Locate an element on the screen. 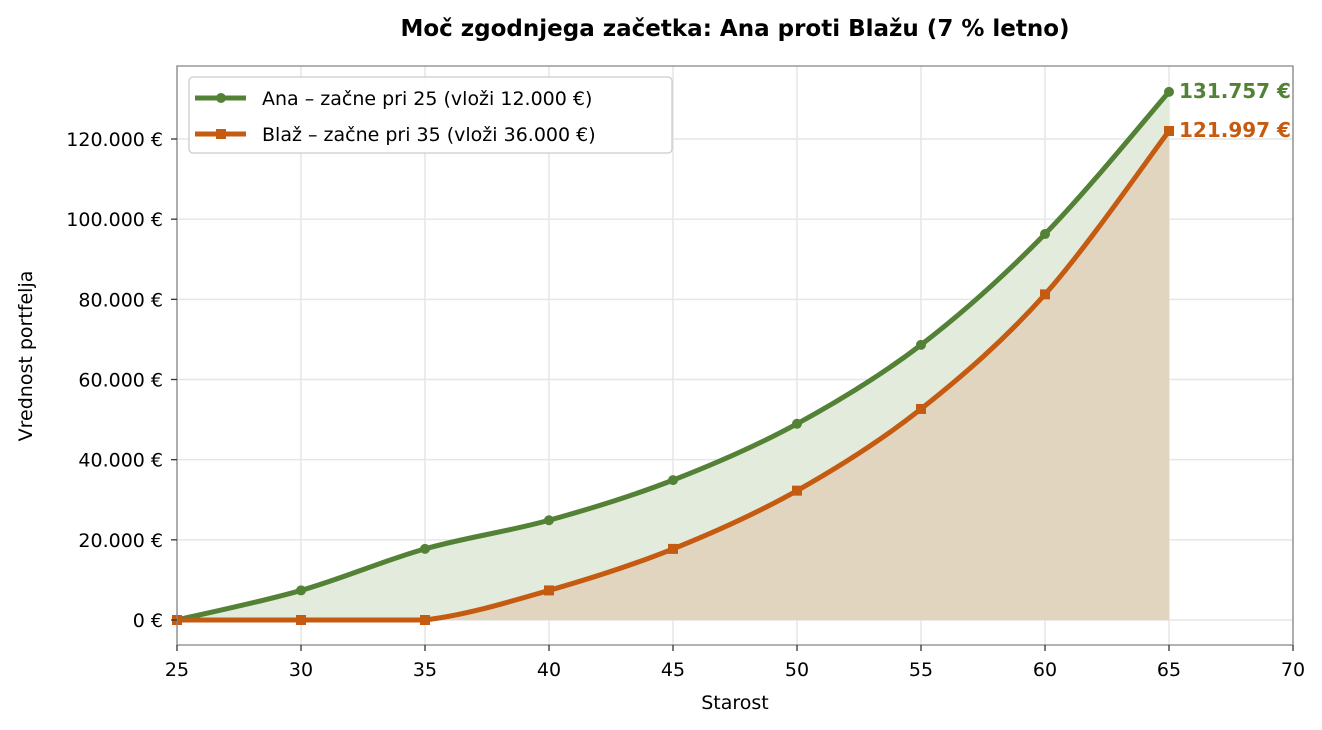 The width and height of the screenshot is (1322, 730). x-tick-label: 40 is located at coordinates (549, 670).